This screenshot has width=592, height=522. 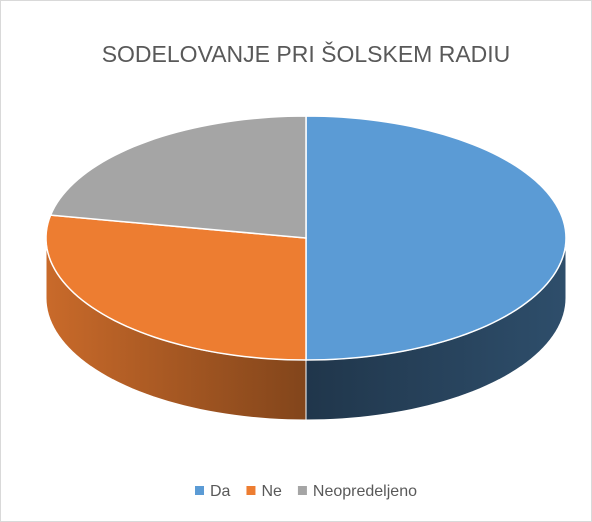 I want to click on chart-title: SODELOVANJE PRI ŠOLSKEM RADIU, so click(x=306, y=53).